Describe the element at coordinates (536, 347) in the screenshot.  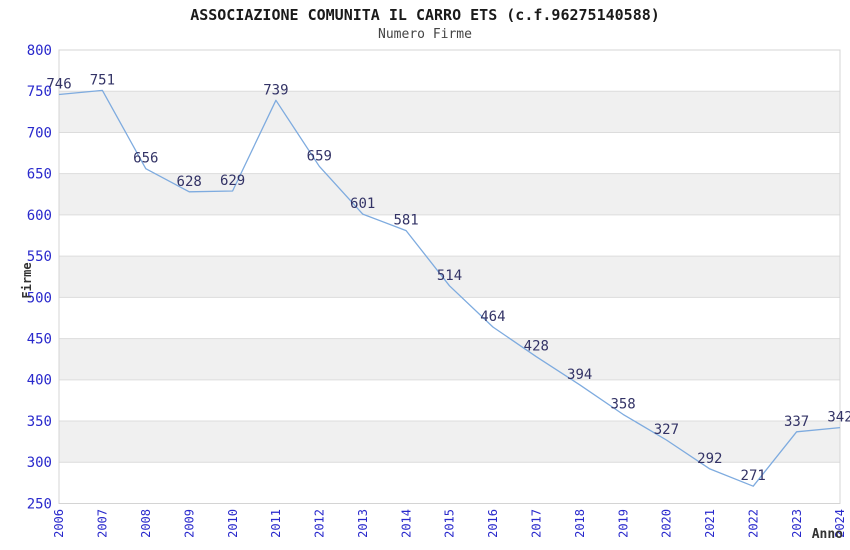
I see `data-point-label: 428` at that location.